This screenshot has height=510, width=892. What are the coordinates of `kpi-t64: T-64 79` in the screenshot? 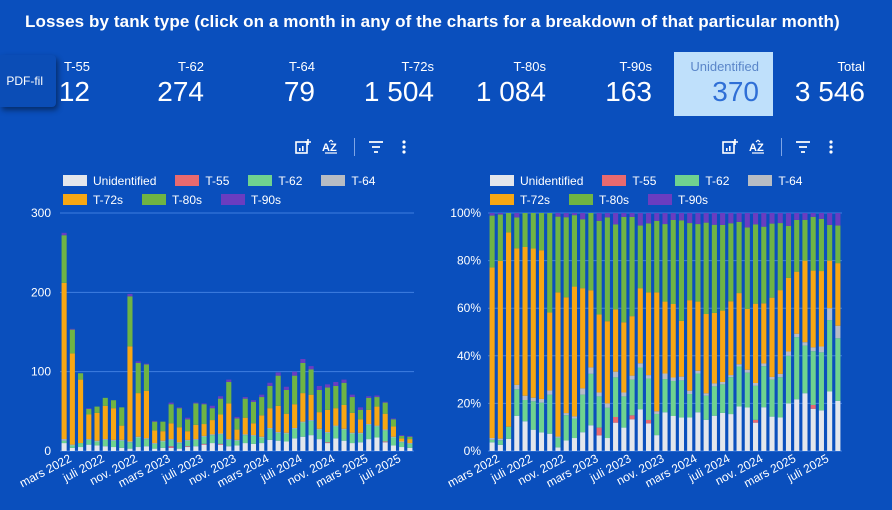 It's located at (267, 84).